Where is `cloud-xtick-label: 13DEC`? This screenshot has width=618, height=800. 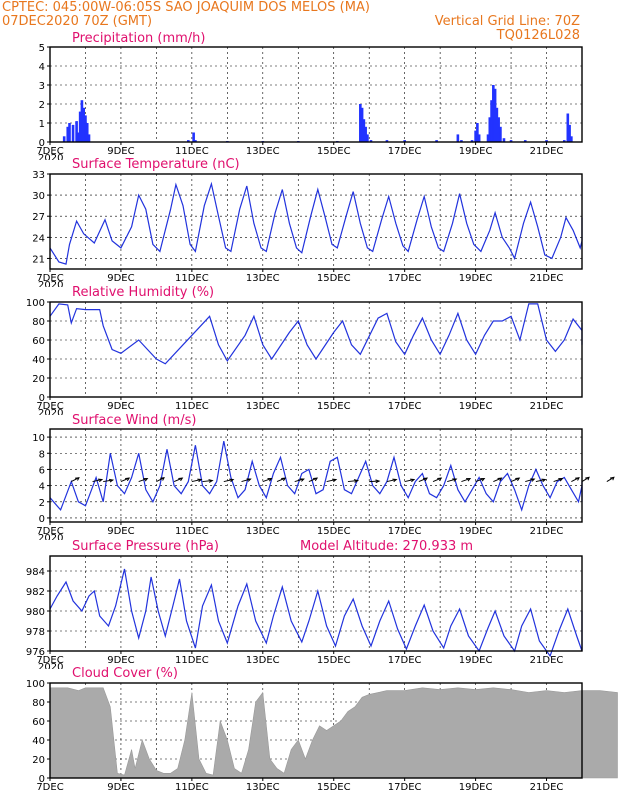 cloud-xtick-label: 13DEC is located at coordinates (263, 787).